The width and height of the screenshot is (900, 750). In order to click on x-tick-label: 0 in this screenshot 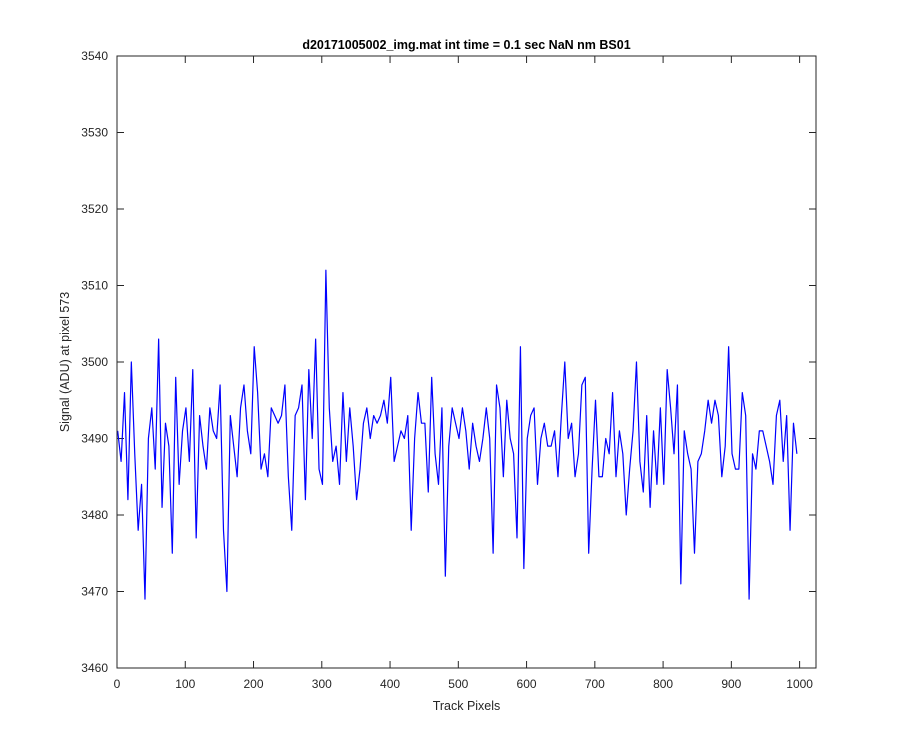, I will do `click(117, 684)`.